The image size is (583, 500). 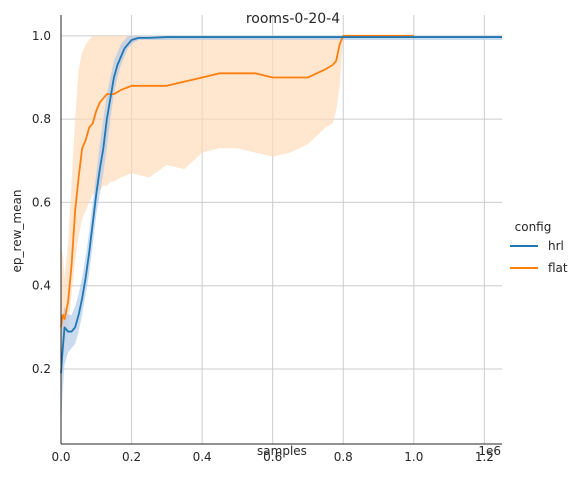 I want to click on x-axis-label: samples, so click(x=282, y=451).